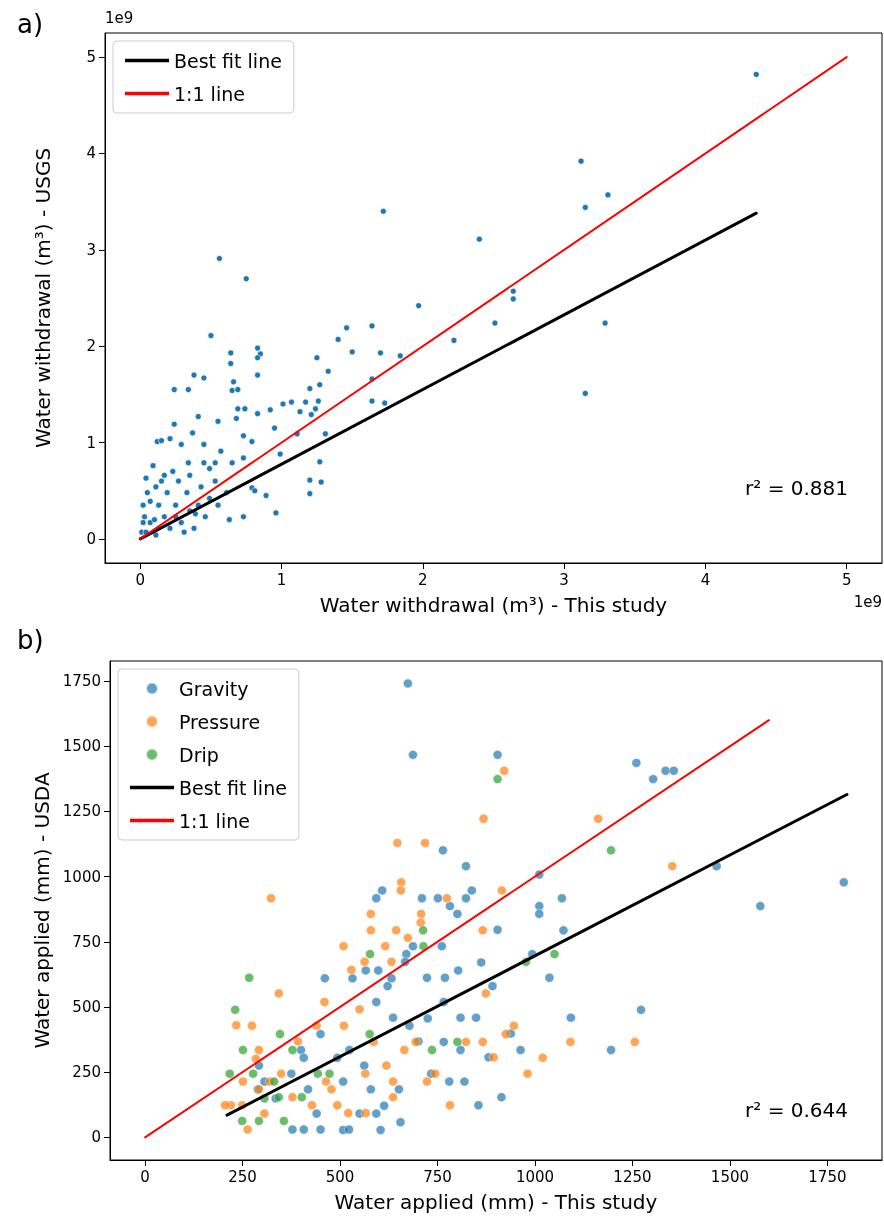 This screenshot has height=1225, width=884. What do you see at coordinates (86, 941) in the screenshot?
I see `y-tick-label: 750` at bounding box center [86, 941].